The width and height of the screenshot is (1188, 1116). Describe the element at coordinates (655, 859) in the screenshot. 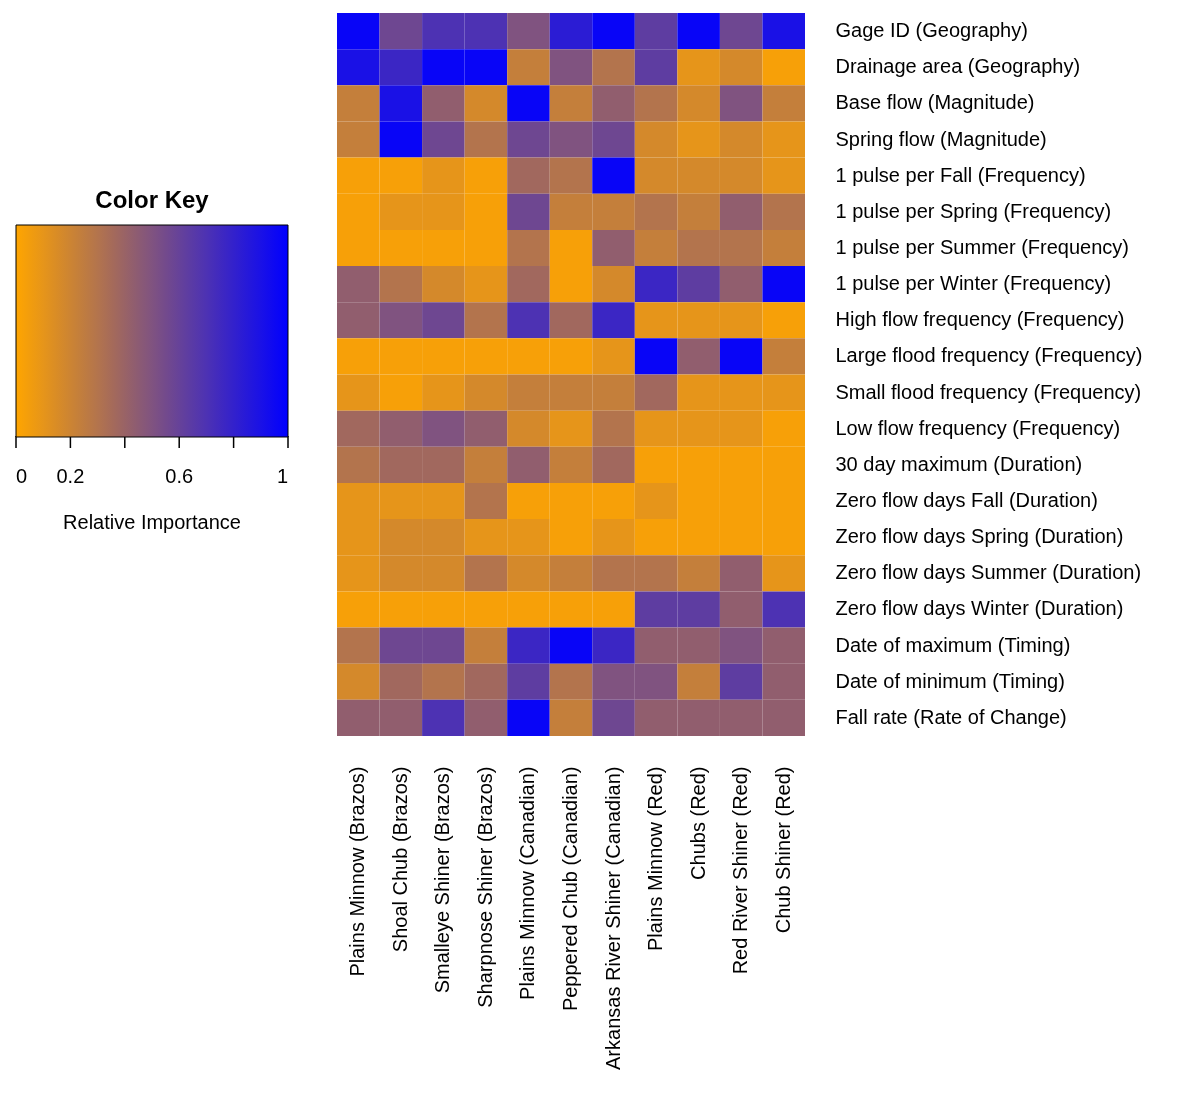

I see `x-tick-label: Plains Minnow (Red)` at that location.